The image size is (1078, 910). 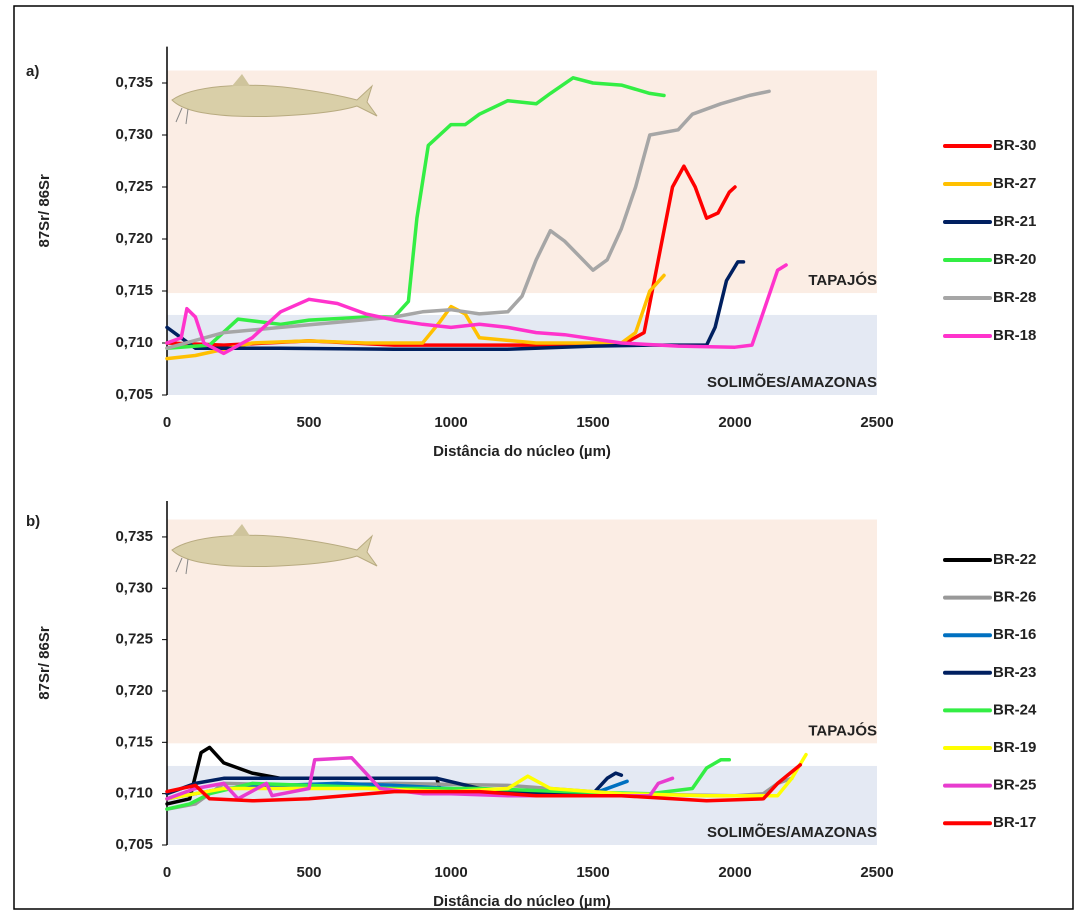 I want to click on legend-label: BR-26, so click(x=1014, y=597).